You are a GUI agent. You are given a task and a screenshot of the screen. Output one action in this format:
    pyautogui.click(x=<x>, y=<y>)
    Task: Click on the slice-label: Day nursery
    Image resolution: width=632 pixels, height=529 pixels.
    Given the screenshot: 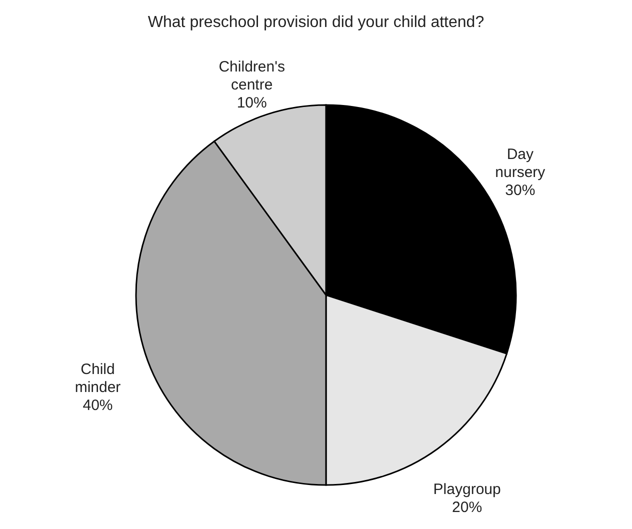 What is the action you would take?
    pyautogui.click(x=520, y=163)
    